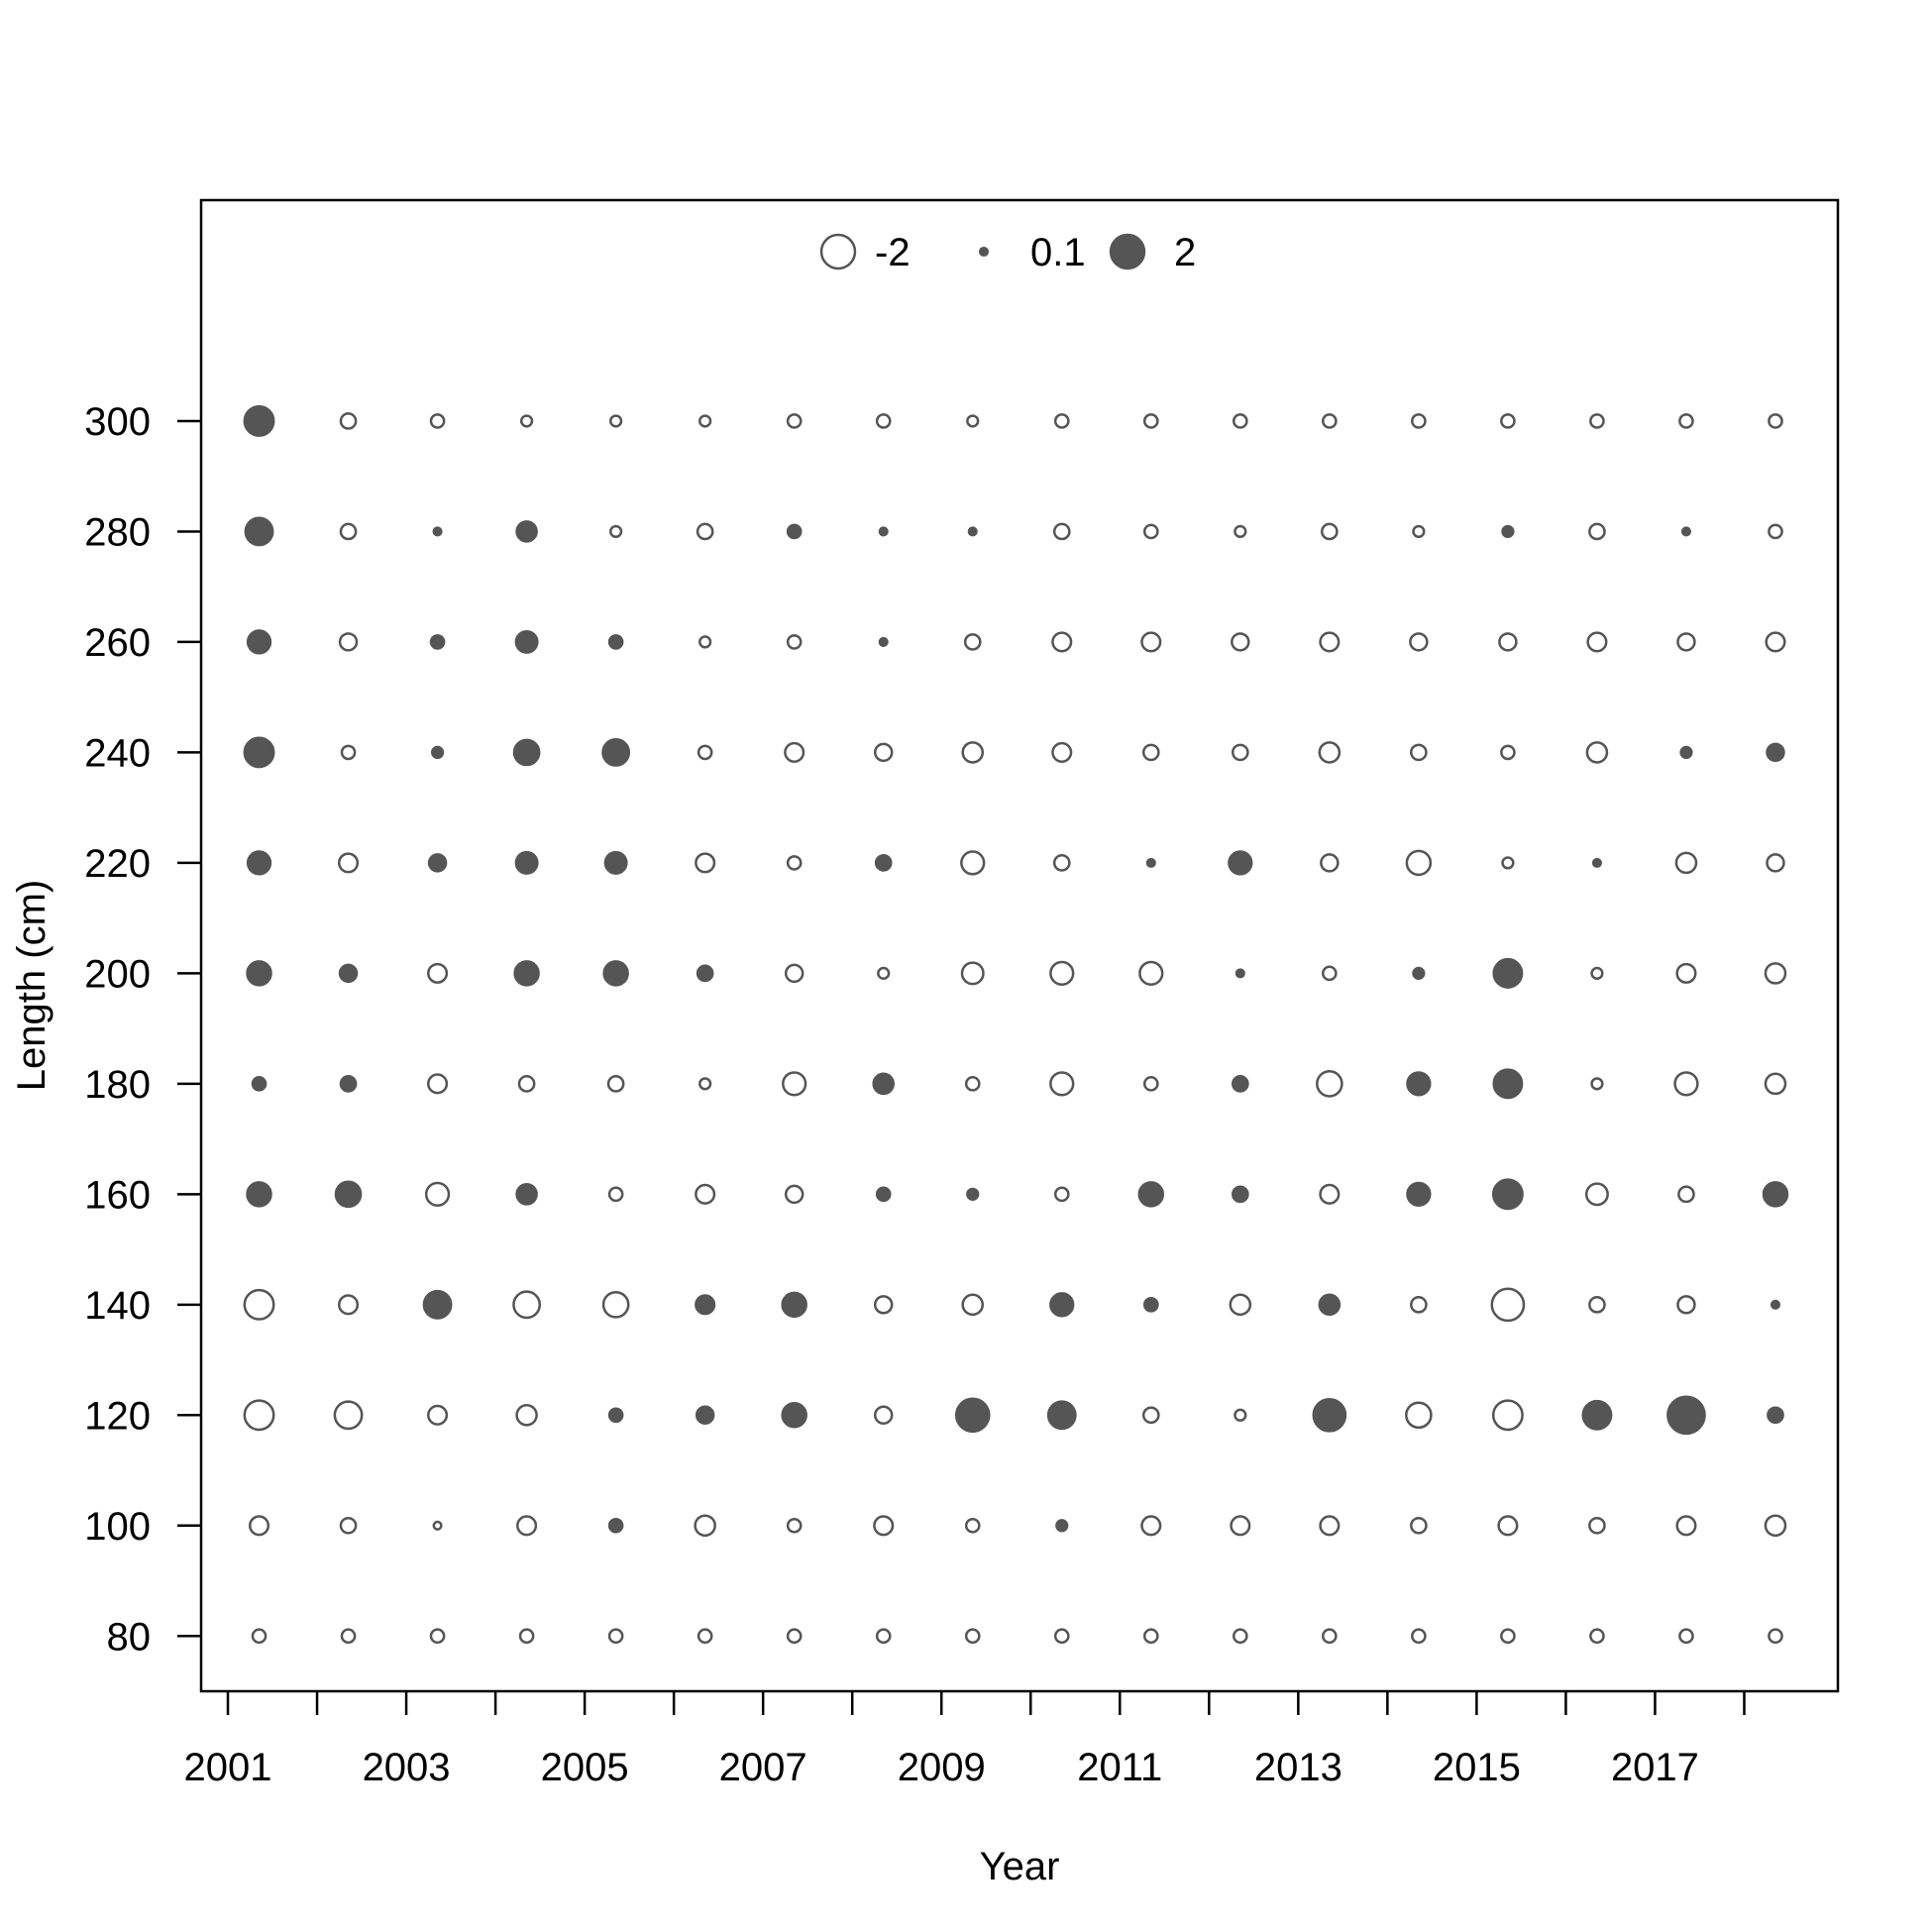 The height and width of the screenshot is (1932, 1932). Describe the element at coordinates (118, 532) in the screenshot. I see `y-tick-label: 280` at that location.